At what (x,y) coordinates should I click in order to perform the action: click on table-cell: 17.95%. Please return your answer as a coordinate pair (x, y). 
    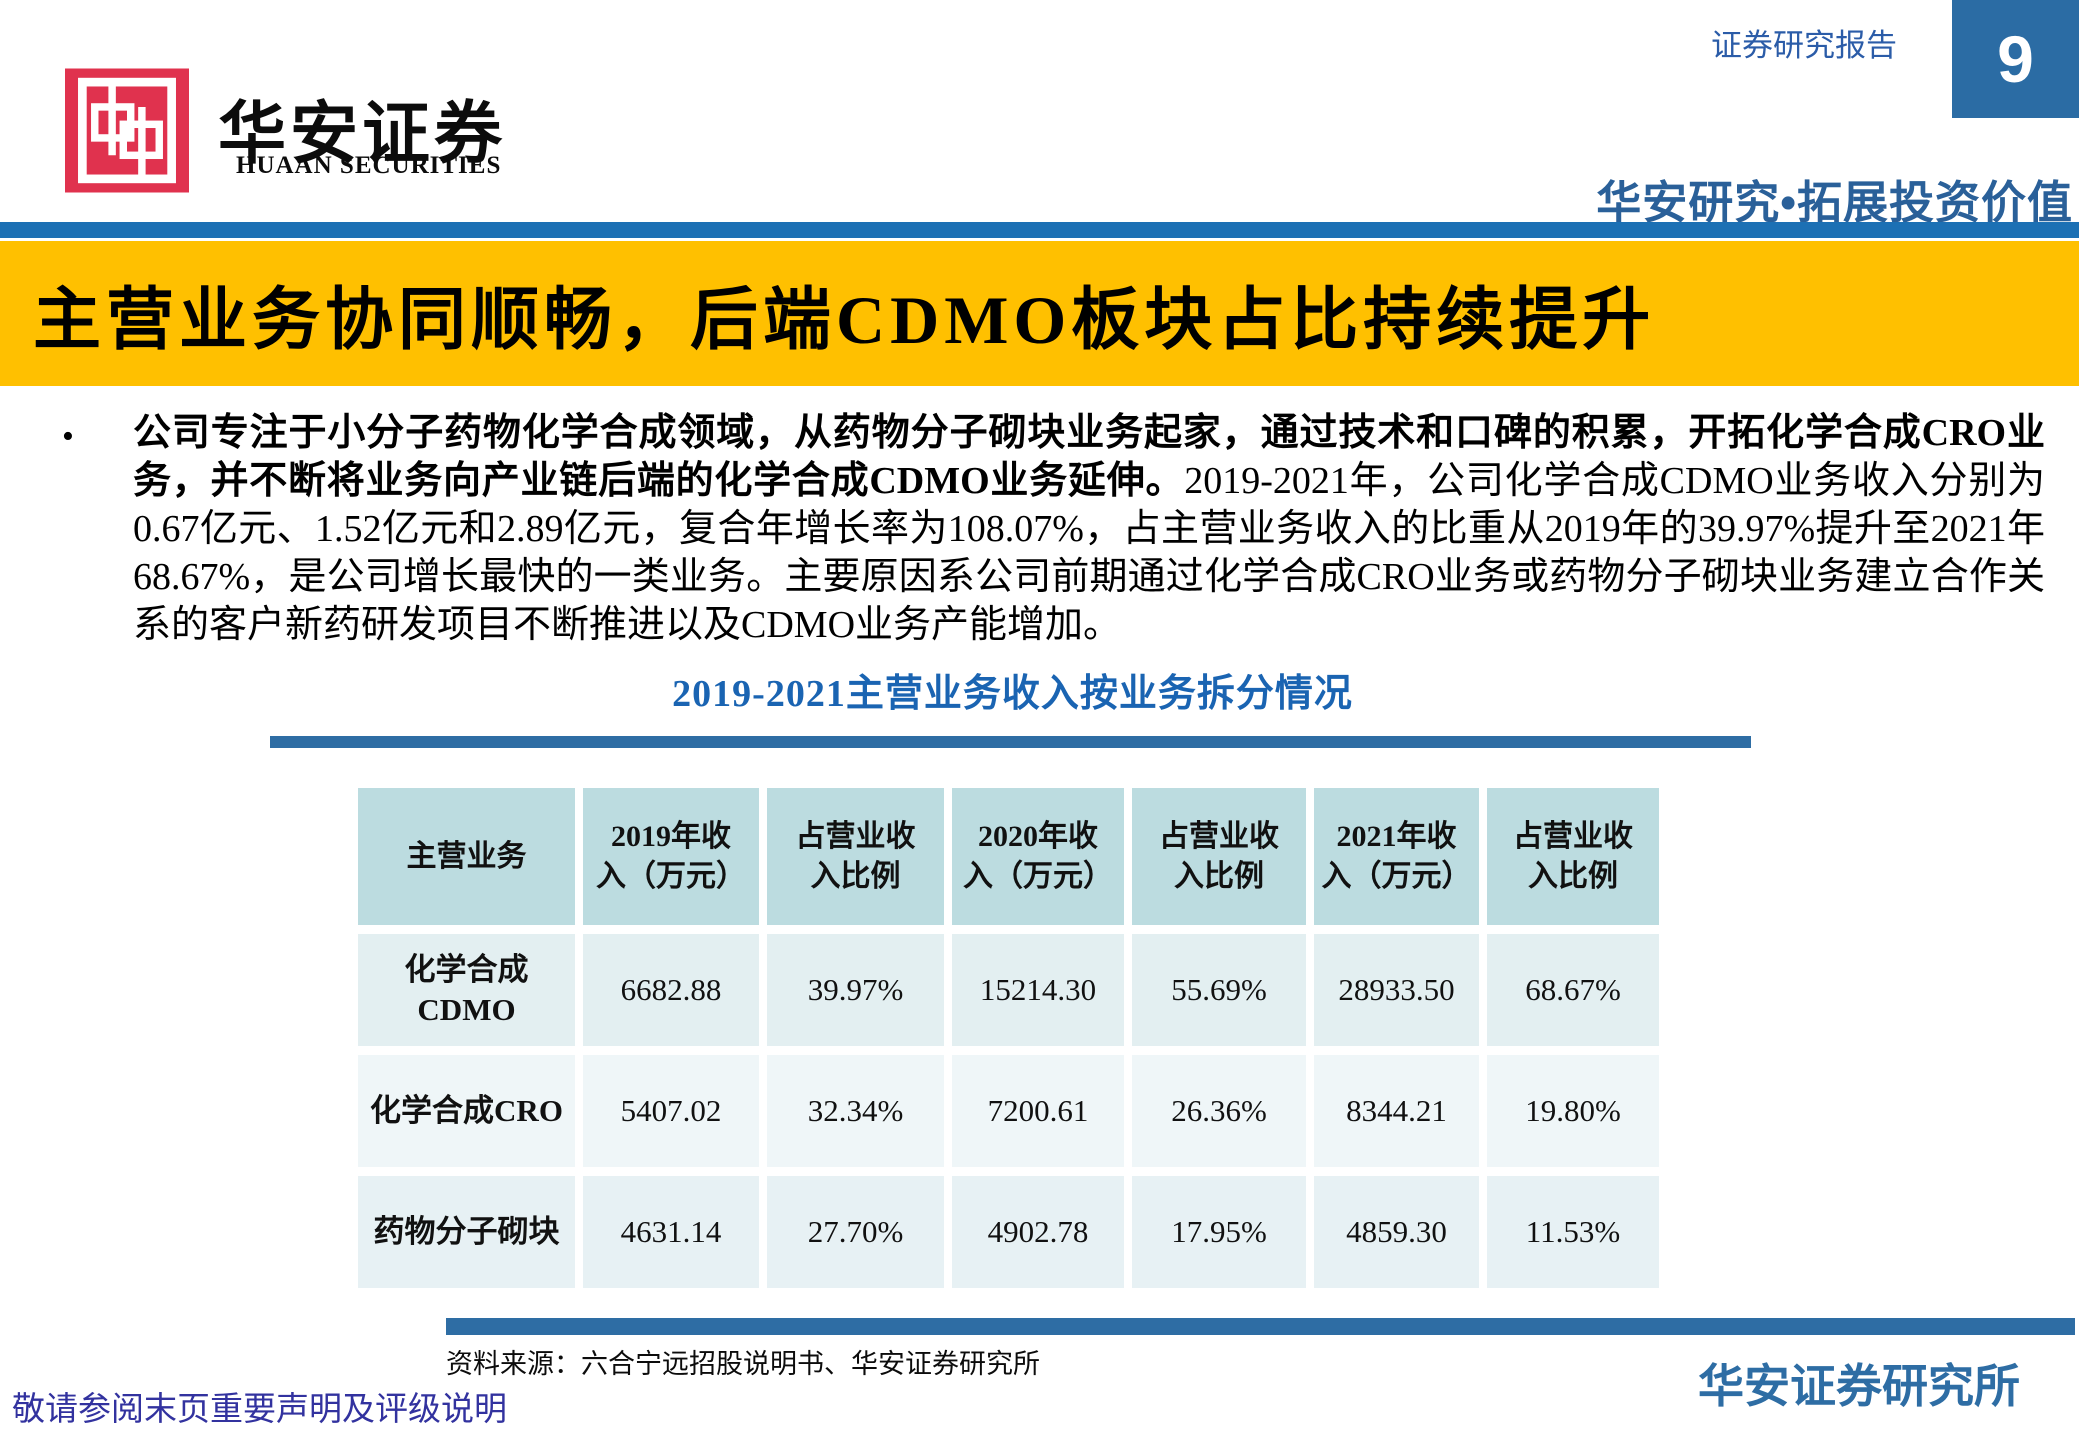
    Looking at the image, I should click on (1219, 1232).